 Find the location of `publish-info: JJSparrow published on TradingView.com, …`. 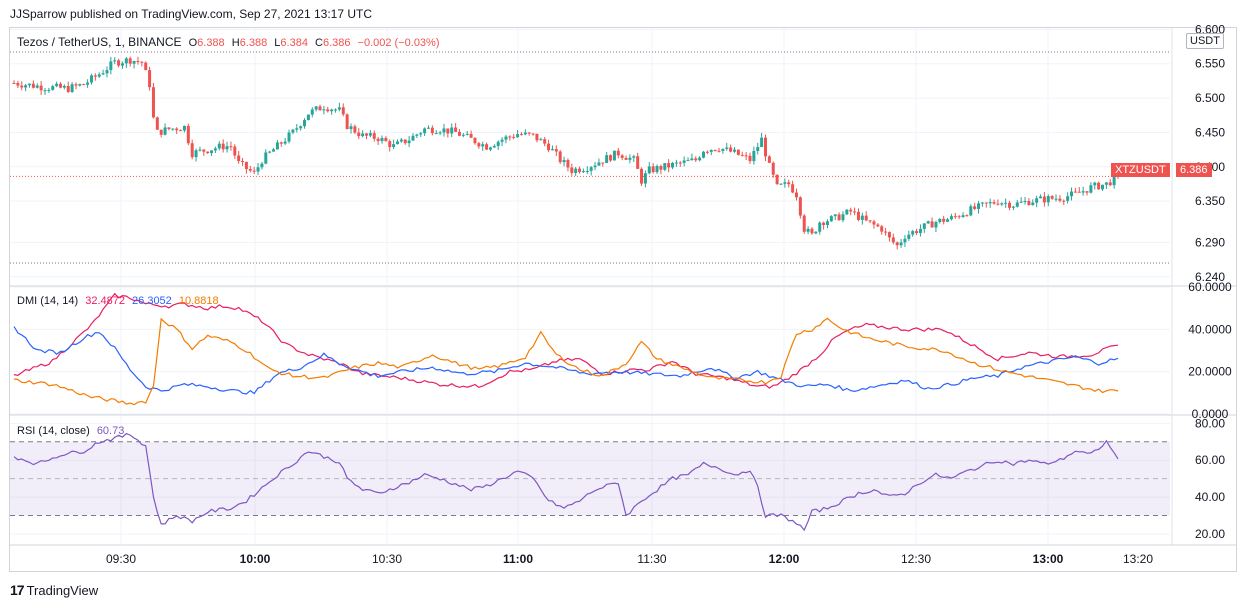

publish-info: JJSparrow published on TradingView.com, … is located at coordinates (191, 14).